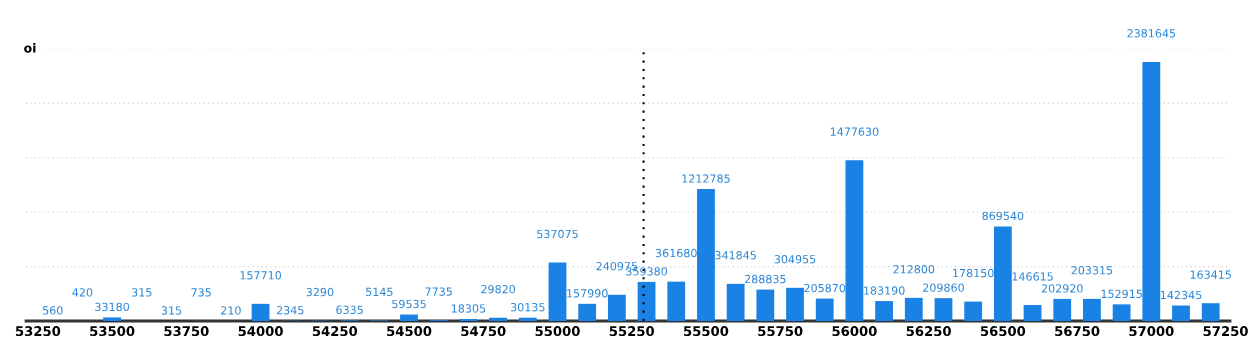 The image size is (1257, 339). Describe the element at coordinates (498, 289) in the screenshot. I see `data-label: 29820` at that location.